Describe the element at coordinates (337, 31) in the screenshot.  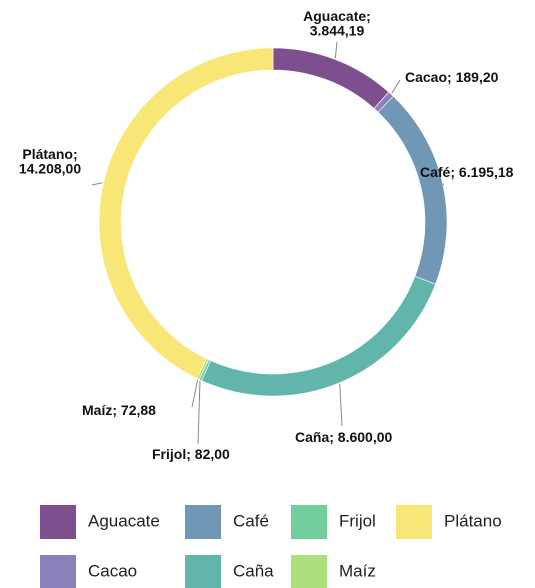
I see `data-label-value: 3.844,19` at that location.